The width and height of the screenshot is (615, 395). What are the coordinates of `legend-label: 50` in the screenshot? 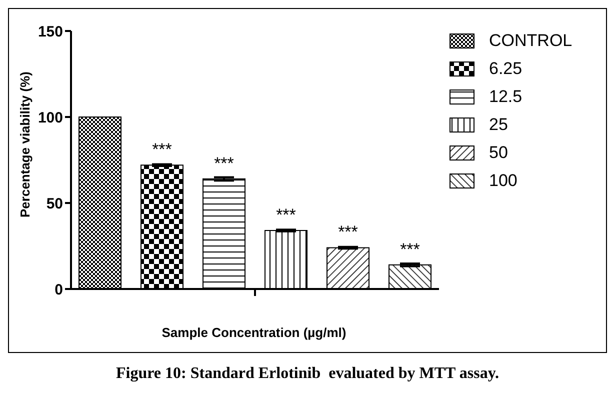 It's located at (498, 153).